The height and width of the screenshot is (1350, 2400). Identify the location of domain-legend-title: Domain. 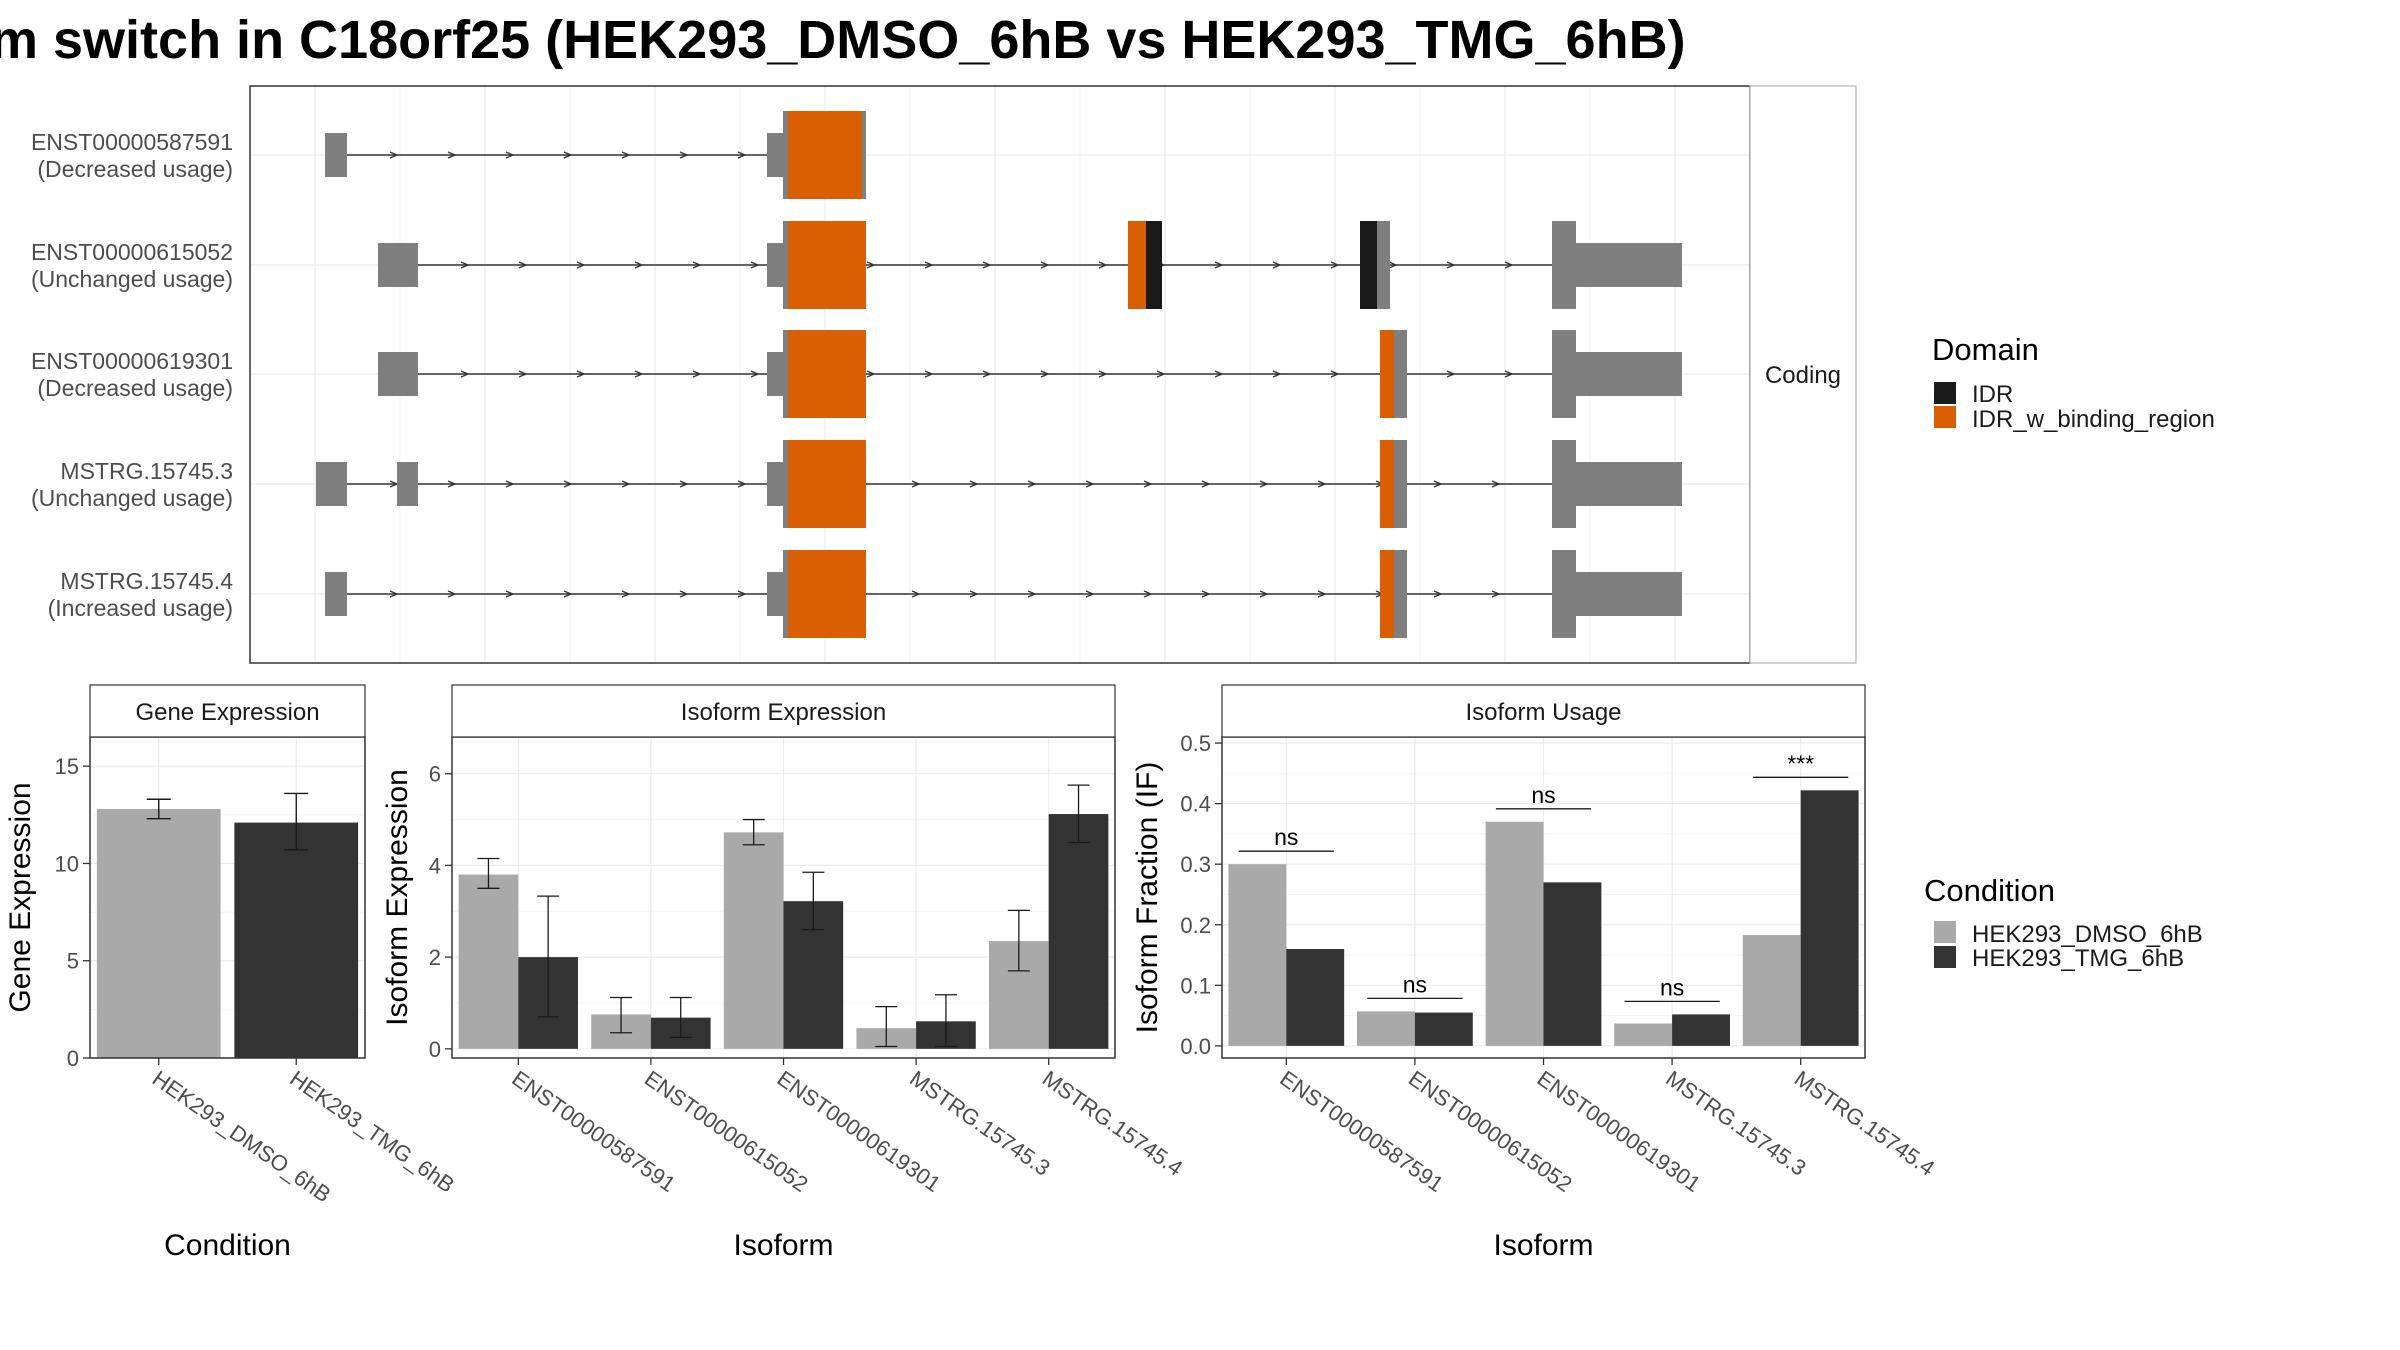
(1985, 349).